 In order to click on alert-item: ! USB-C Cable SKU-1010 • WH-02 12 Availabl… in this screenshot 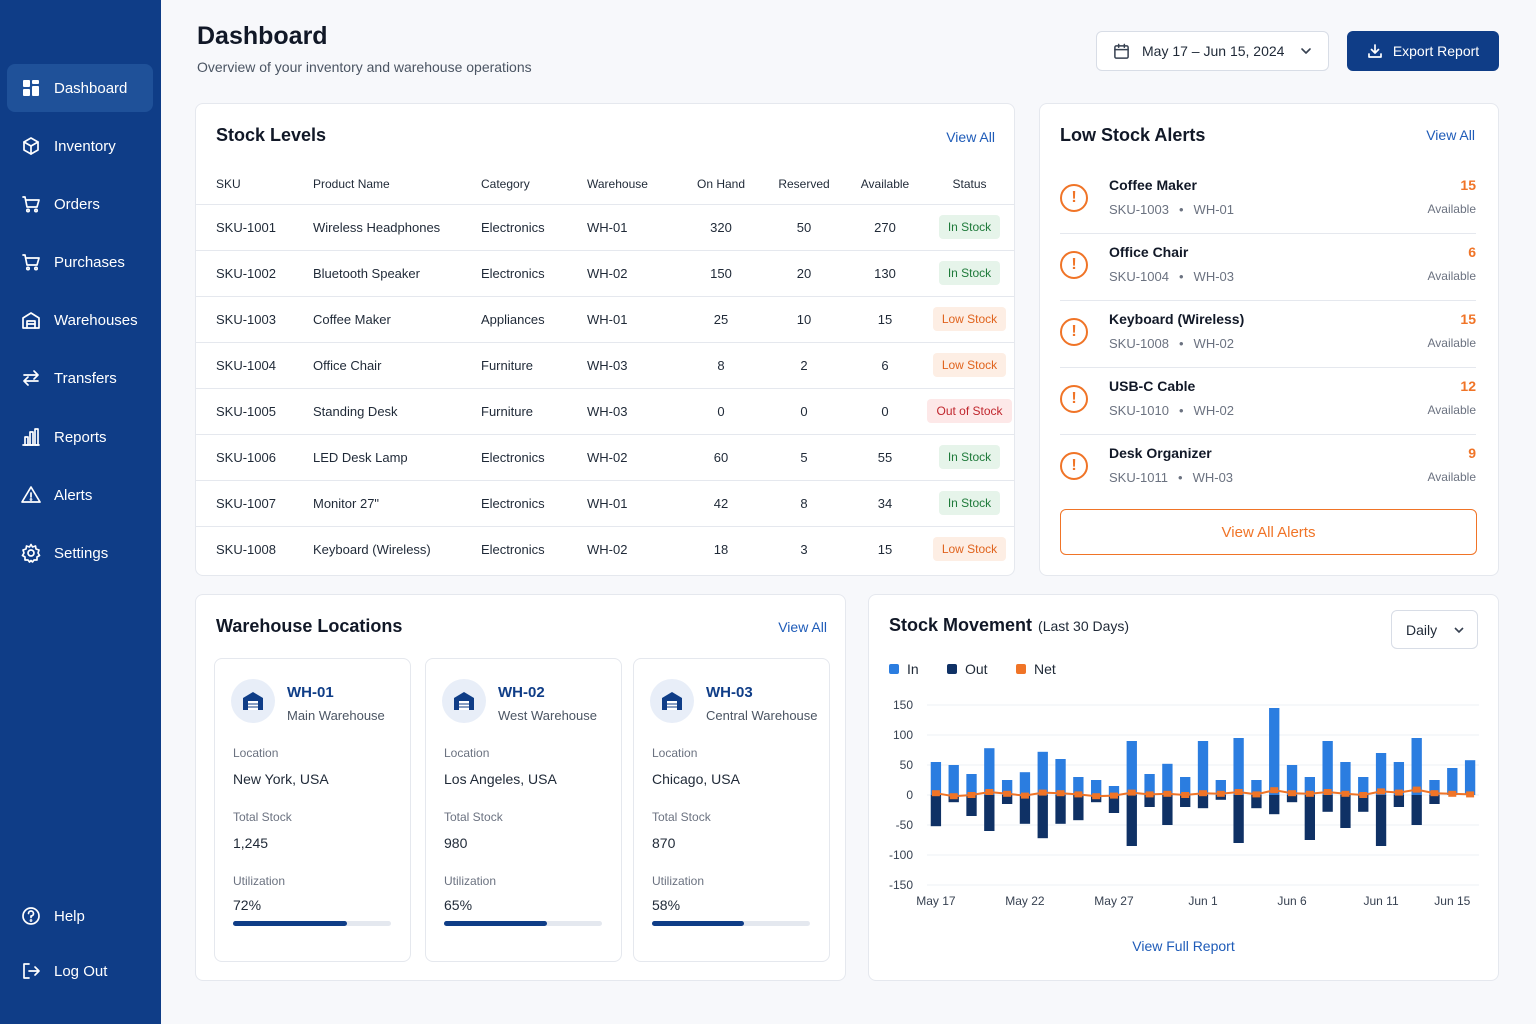, I will do `click(1268, 401)`.